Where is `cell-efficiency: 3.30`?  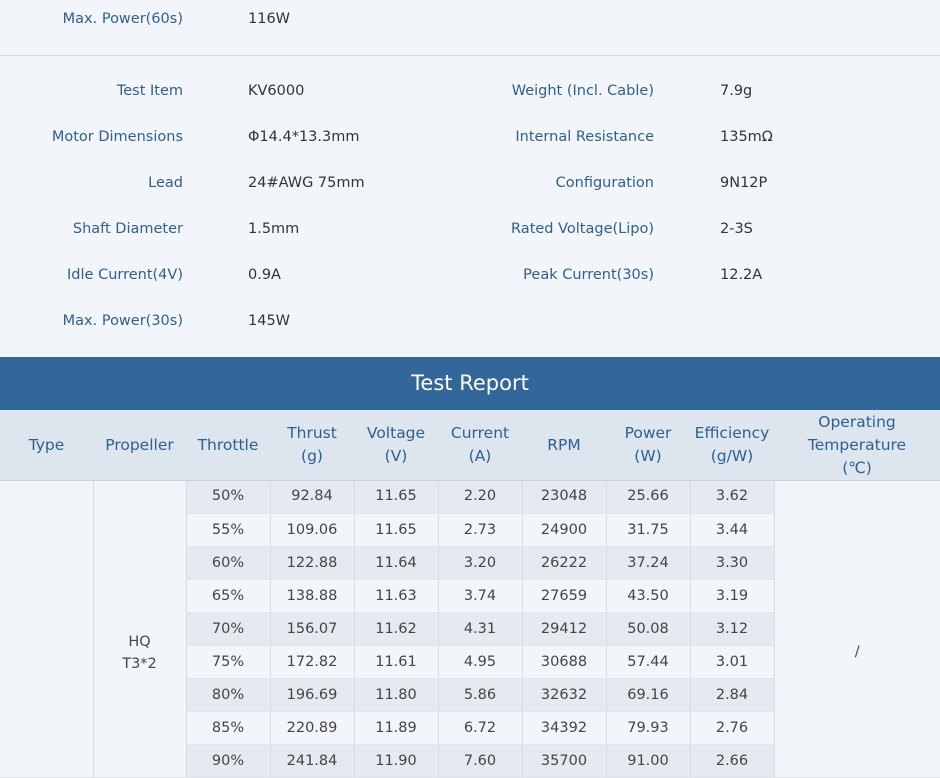 cell-efficiency: 3.30 is located at coordinates (731, 563).